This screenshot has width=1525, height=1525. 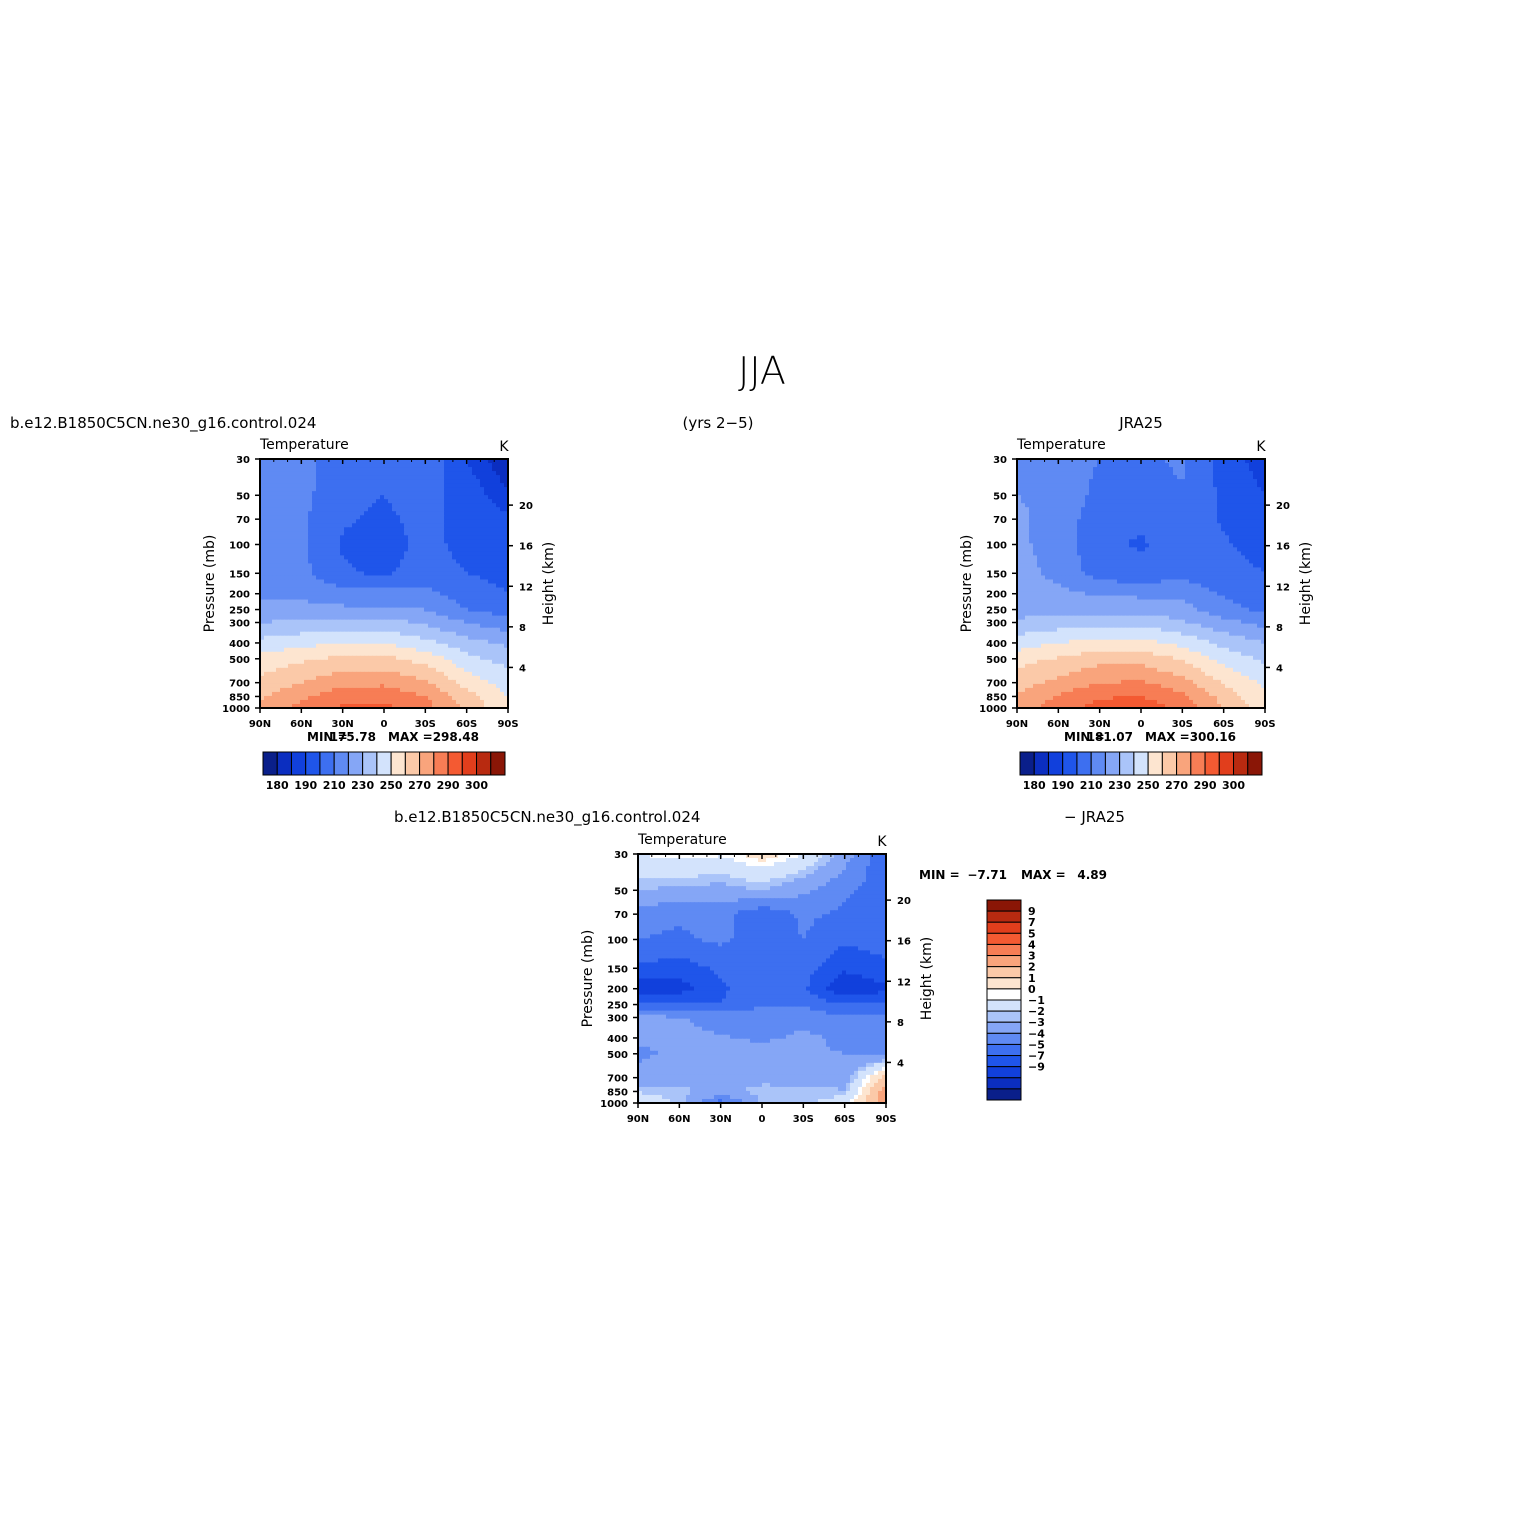 What do you see at coordinates (1141, 584) in the screenshot?
I see `field-cells` at bounding box center [1141, 584].